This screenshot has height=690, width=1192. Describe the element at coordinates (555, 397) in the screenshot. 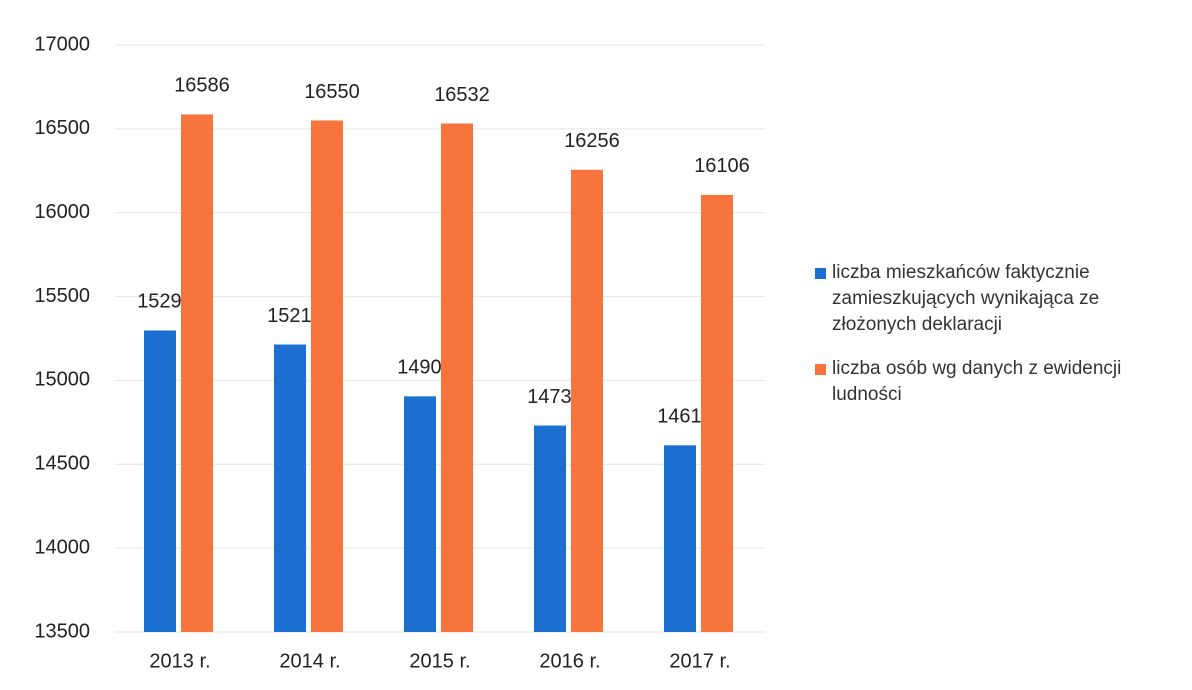

I see `data-label: 14731` at that location.